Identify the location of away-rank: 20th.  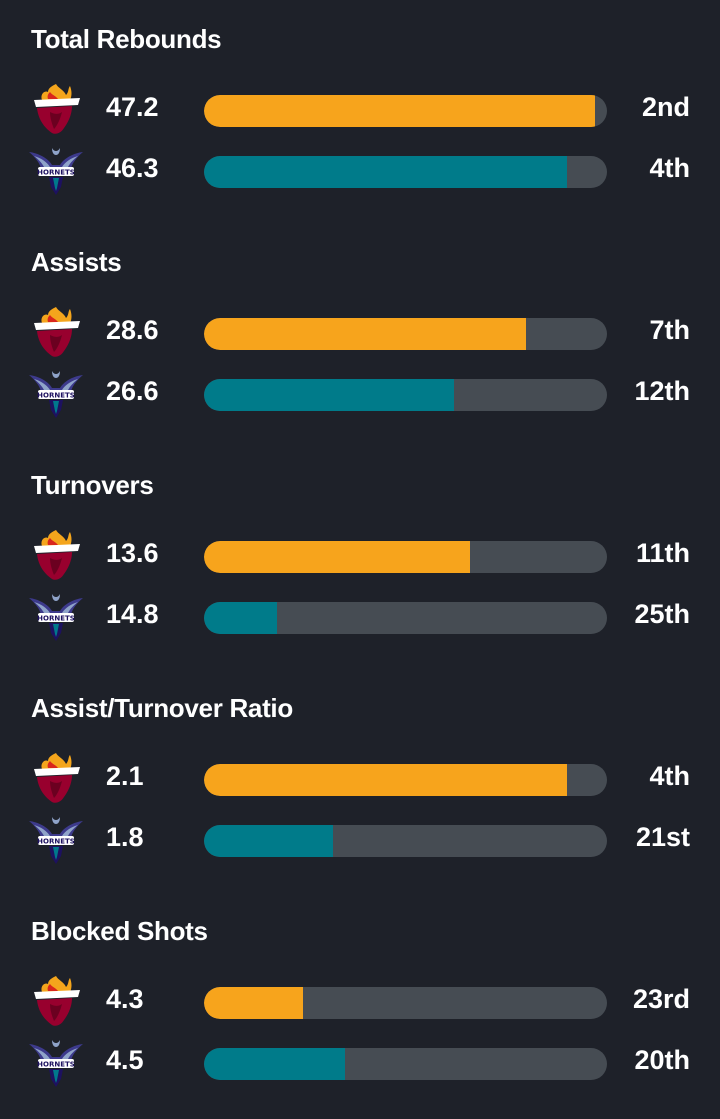
(662, 1060).